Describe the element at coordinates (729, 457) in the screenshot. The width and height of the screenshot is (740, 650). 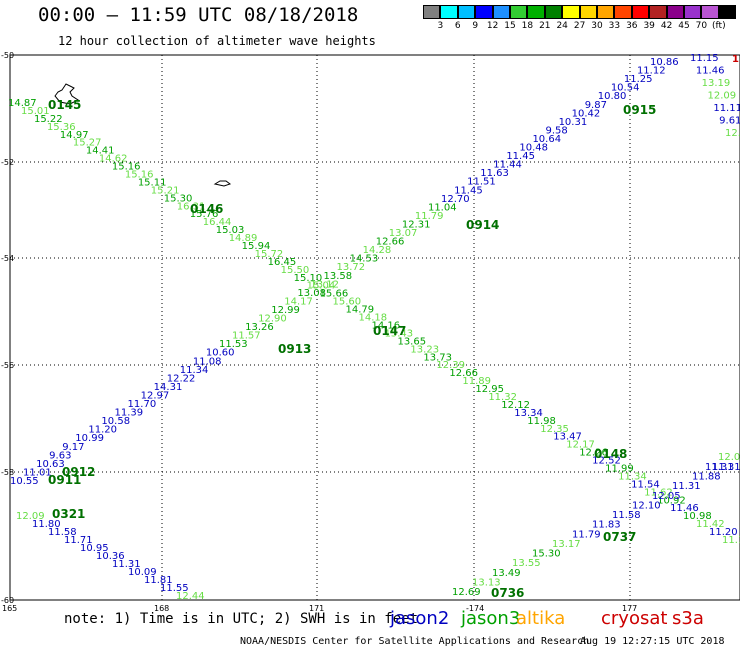
I see `track5-edge-swh: 12.01` at that location.